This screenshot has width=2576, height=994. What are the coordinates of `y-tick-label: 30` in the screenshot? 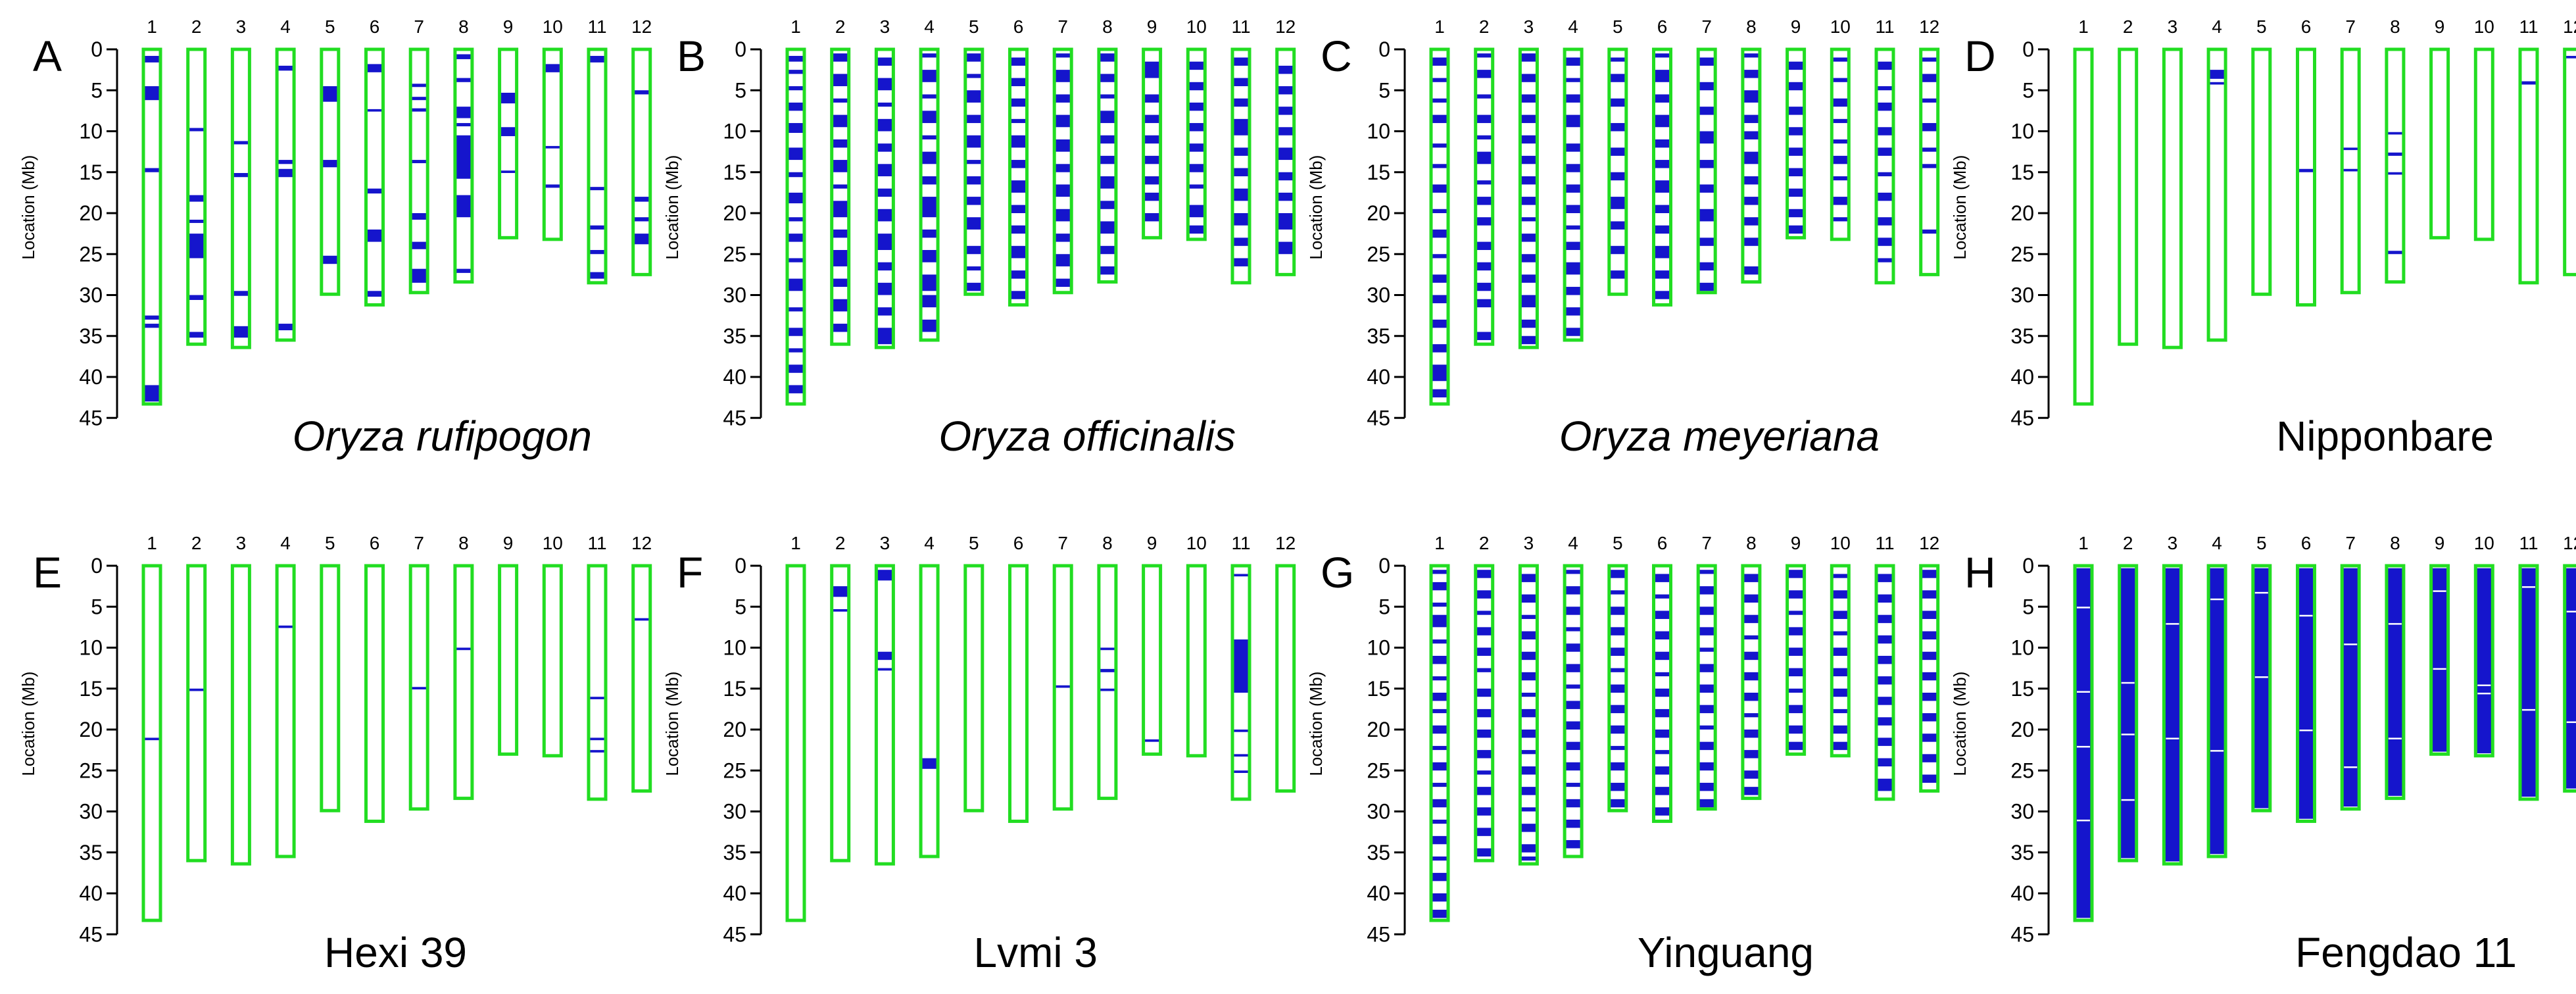 It's located at (734, 812).